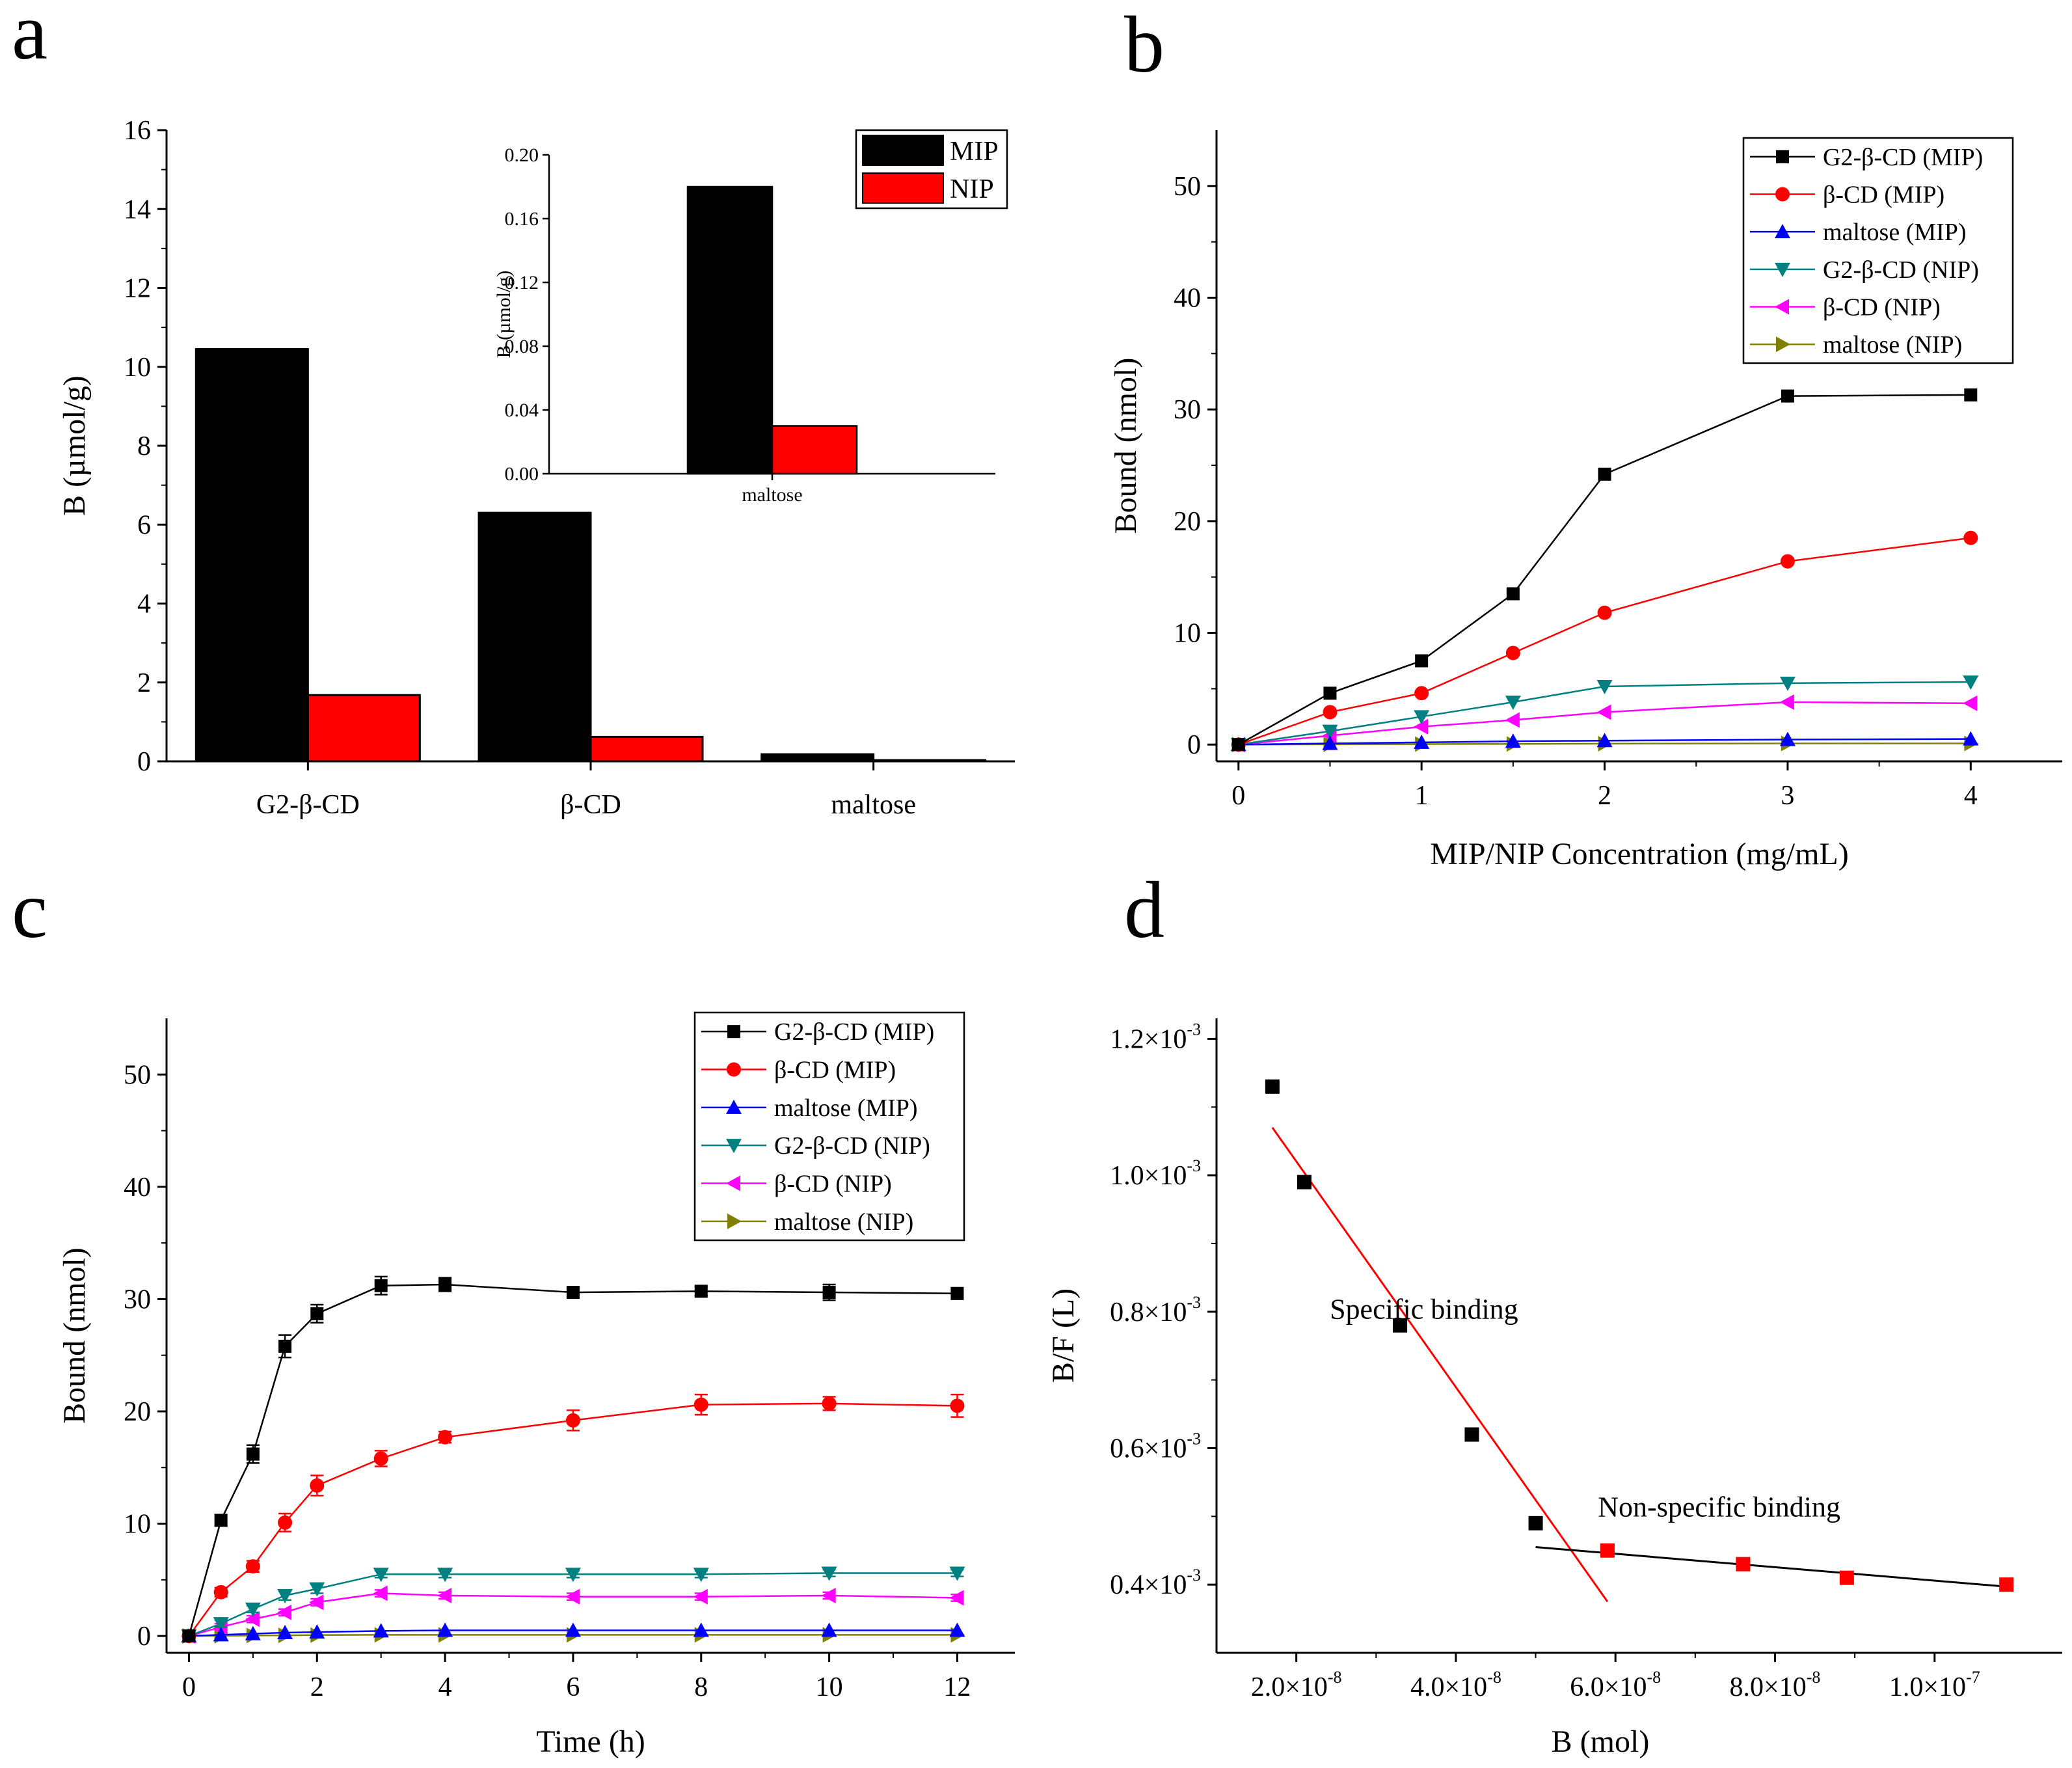  What do you see at coordinates (308, 805) in the screenshot?
I see `x-tick-label: G2-β-CD` at bounding box center [308, 805].